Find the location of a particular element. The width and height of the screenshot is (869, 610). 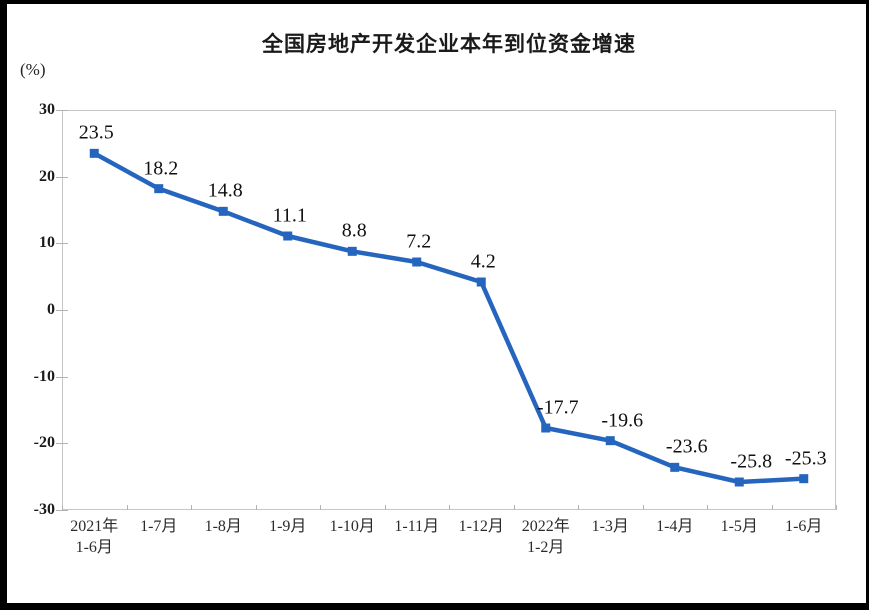

x-tick-label: 1-10月 is located at coordinates (352, 526).